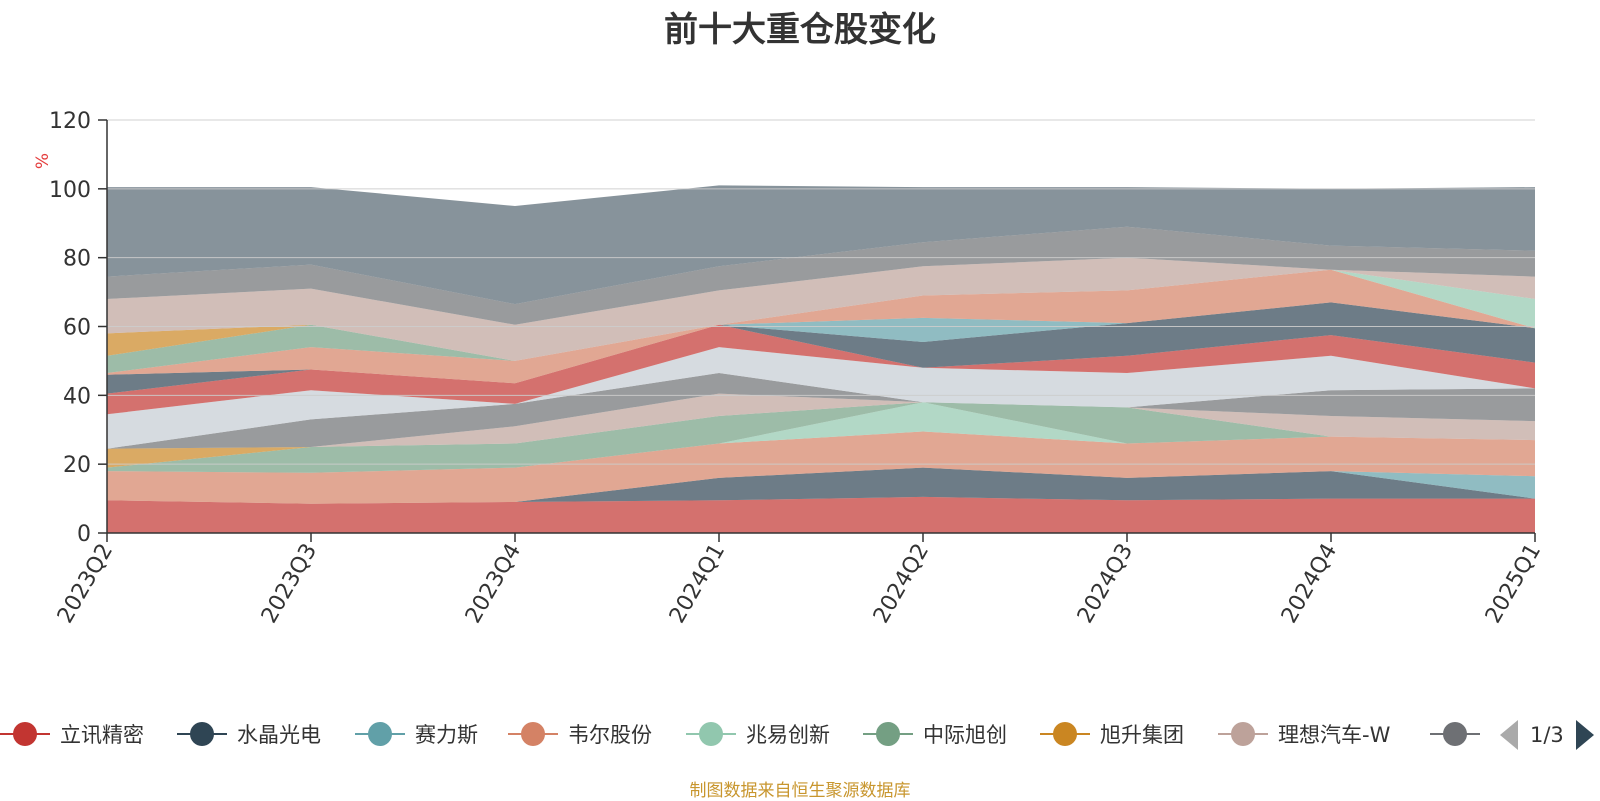  I want to click on legend-item: 旭升集团, so click(1112, 734).